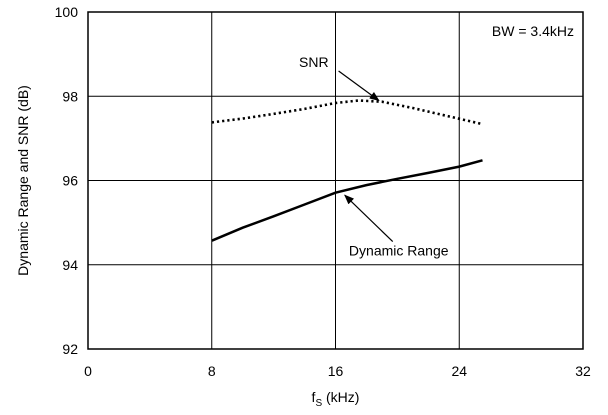  Describe the element at coordinates (583, 371) in the screenshot. I see `x-tick-label: 32` at that location.